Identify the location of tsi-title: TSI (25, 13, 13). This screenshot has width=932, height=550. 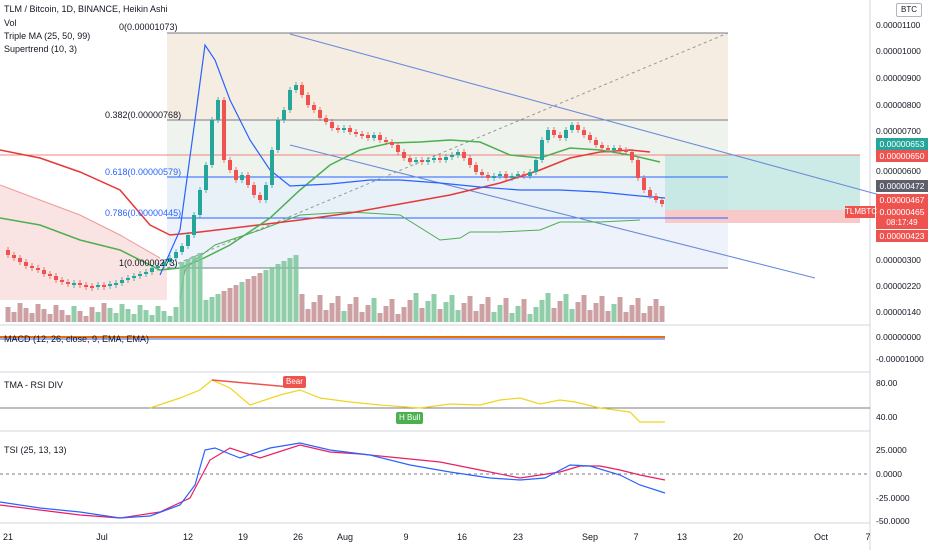
(35, 450).